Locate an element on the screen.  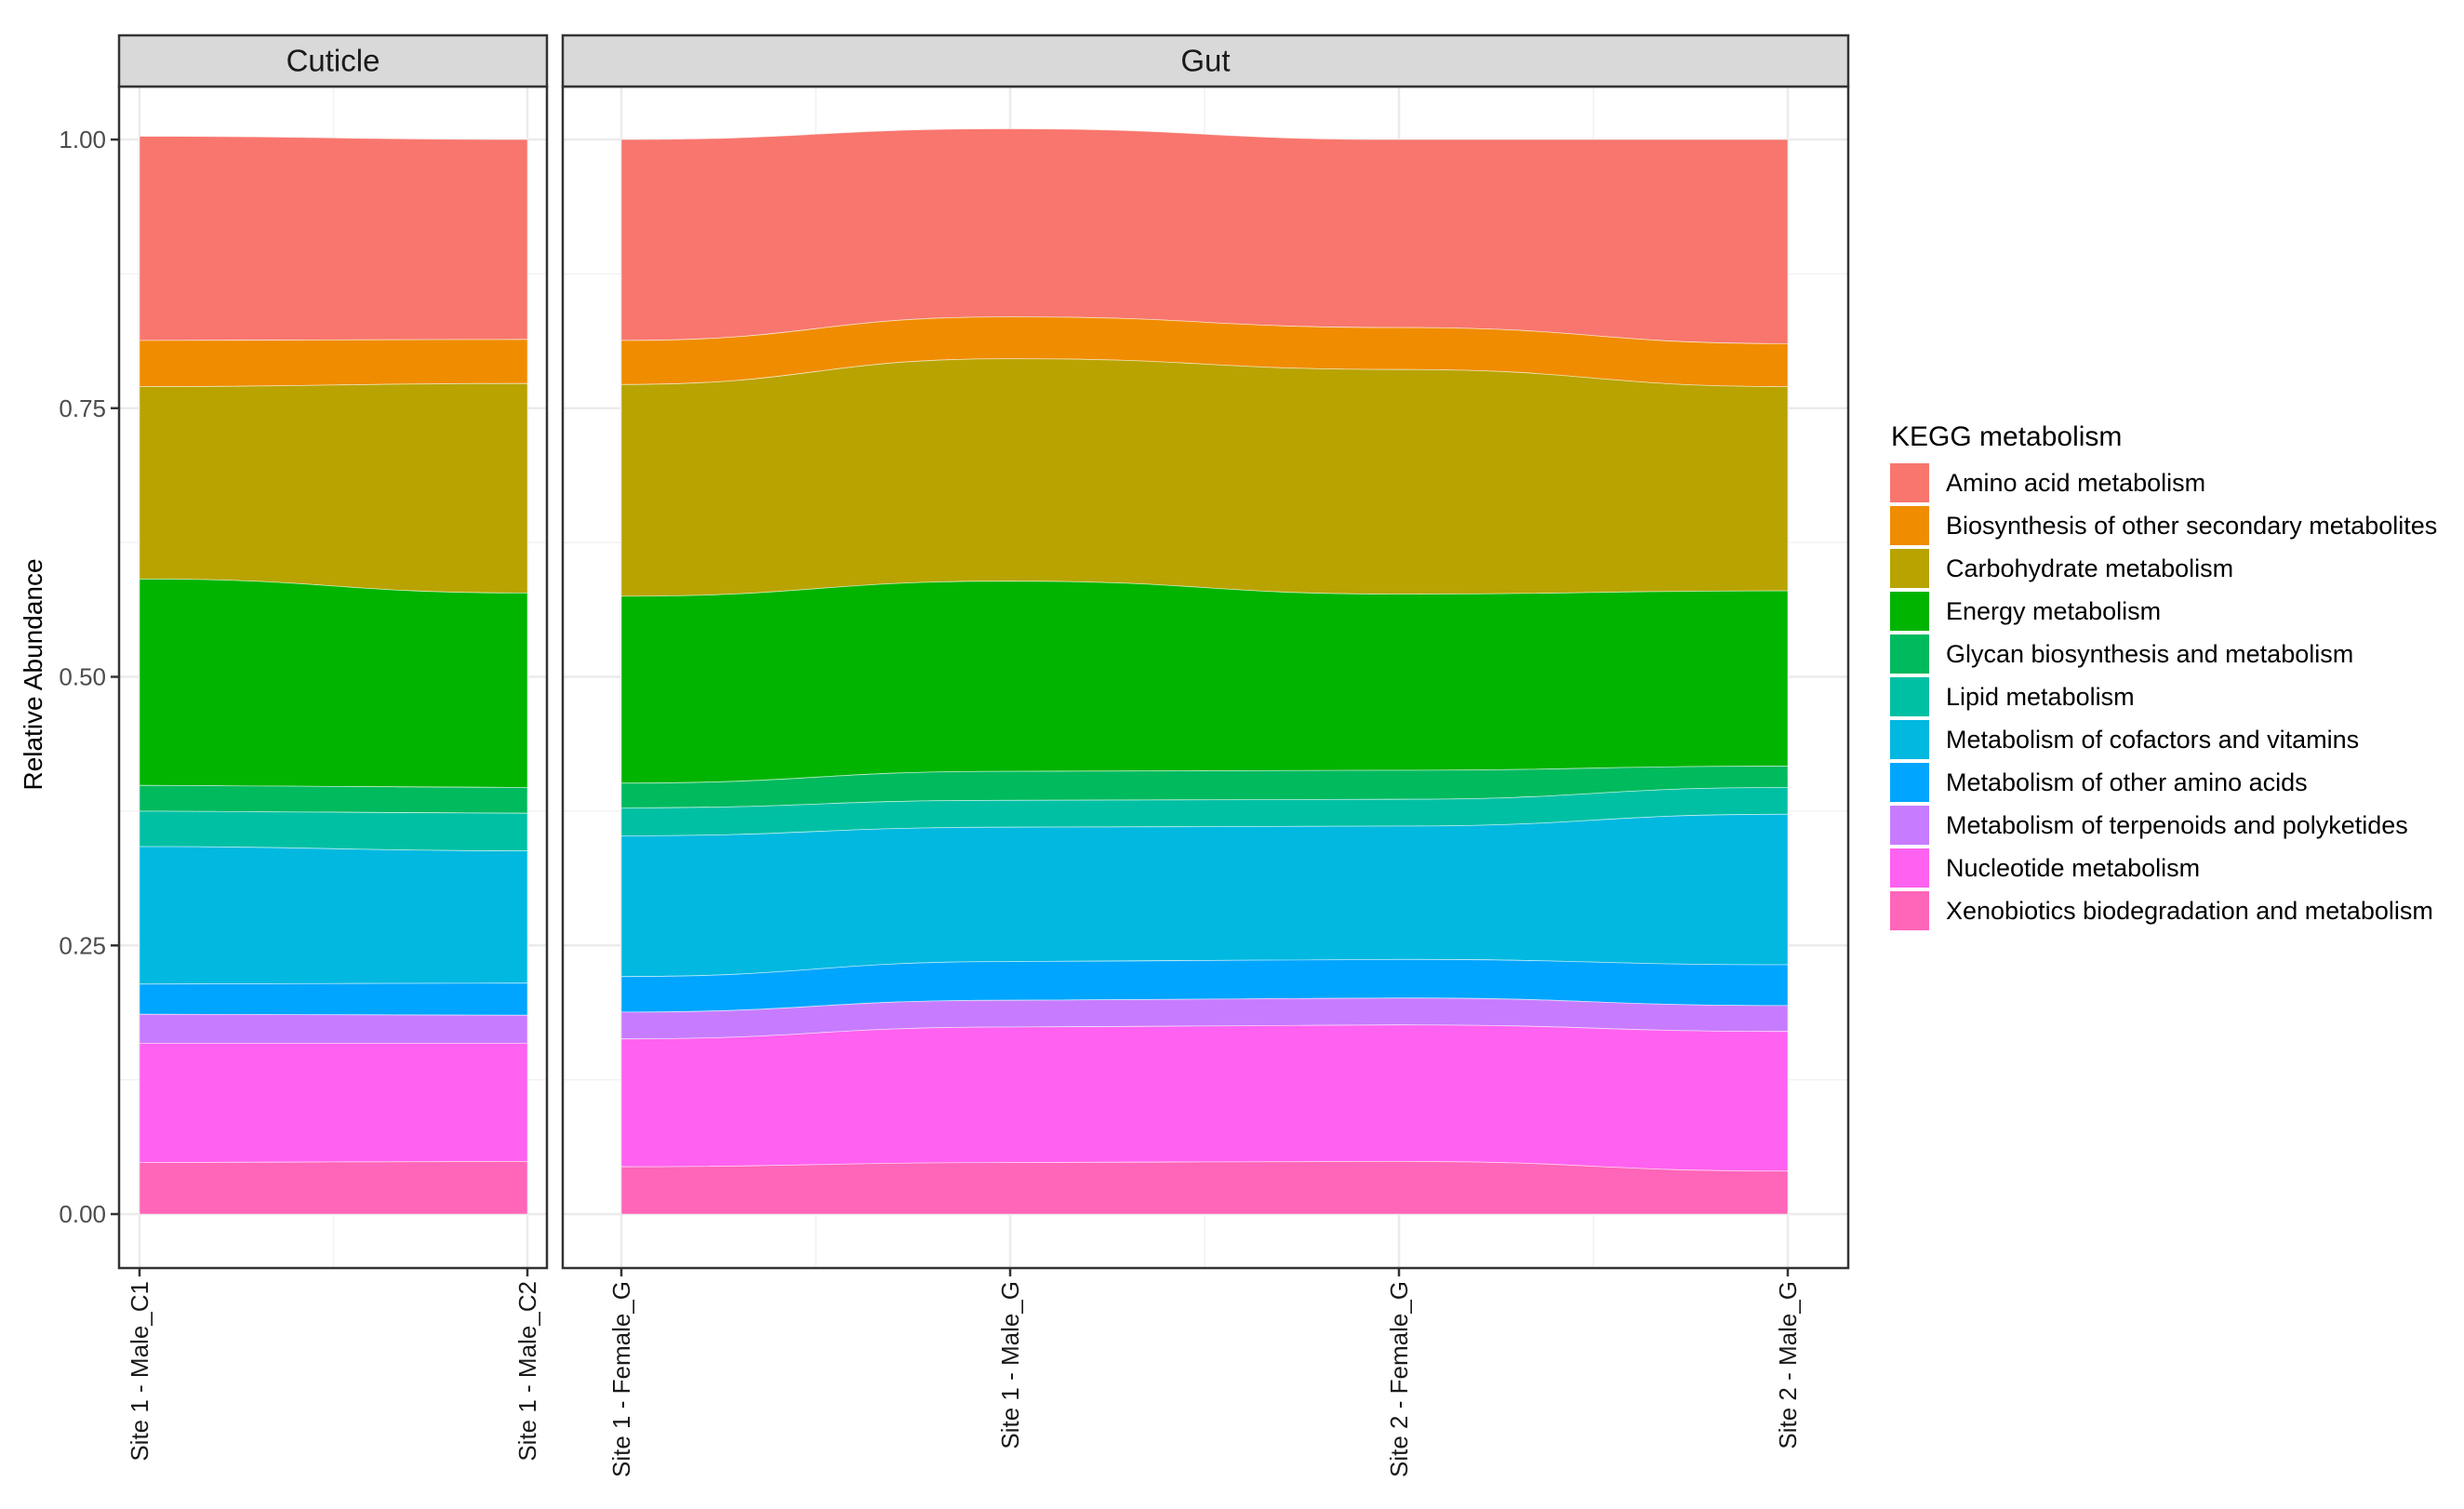
area-metabolism-of-terpenoids-and-polyketides is located at coordinates (333, 1028).